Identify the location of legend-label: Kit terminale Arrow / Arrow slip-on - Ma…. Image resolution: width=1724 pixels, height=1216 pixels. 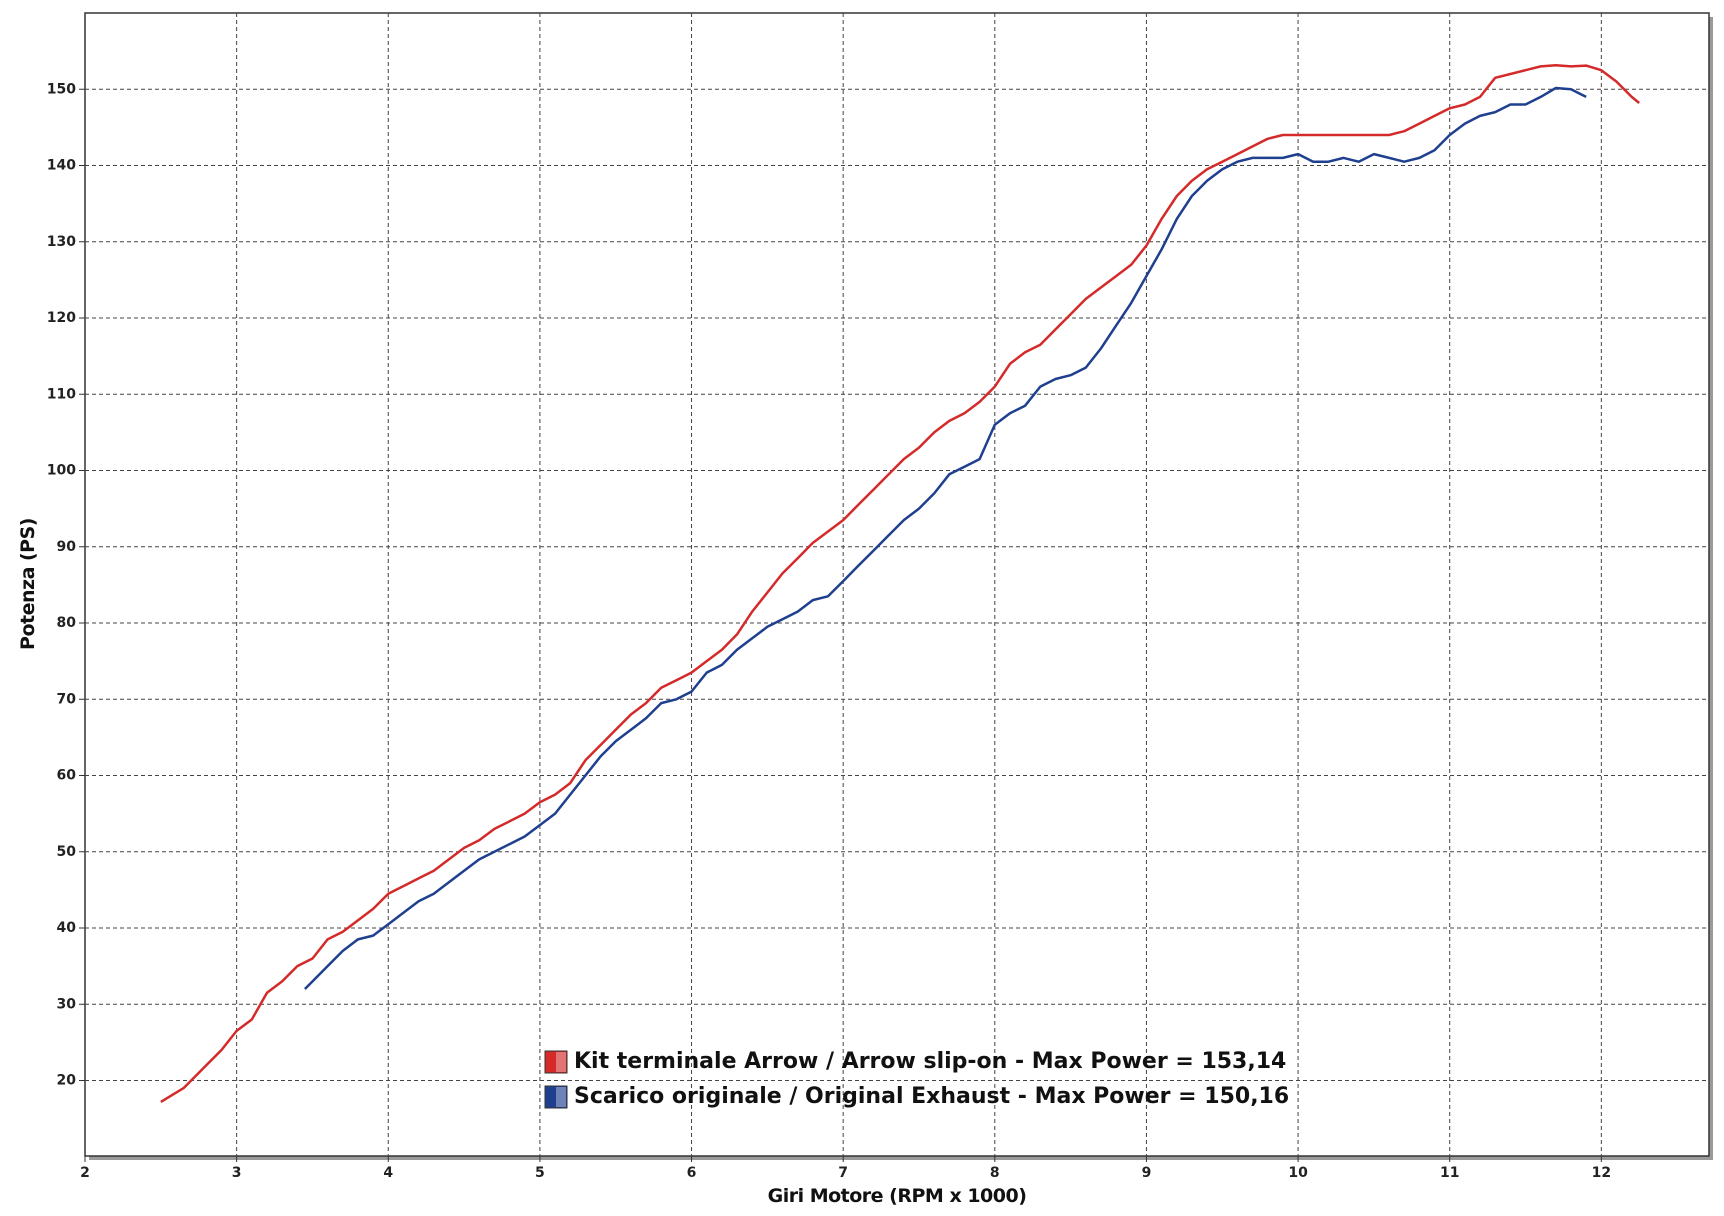
(930, 1061).